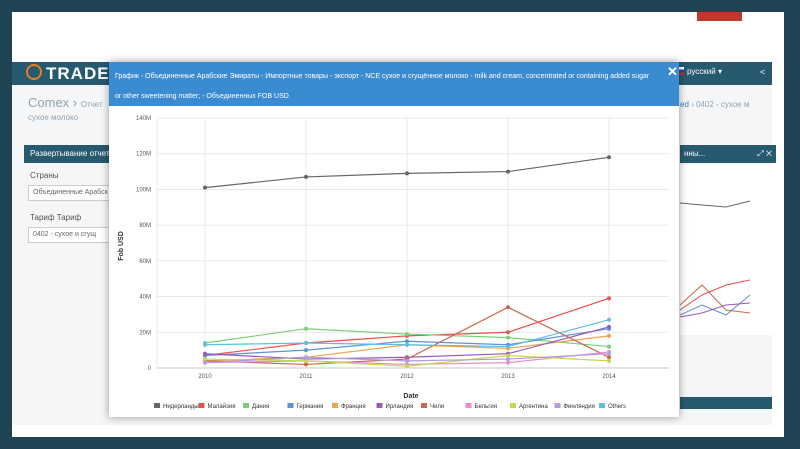 This screenshot has width=800, height=449. I want to click on close-icon: ✕, so click(672, 71).